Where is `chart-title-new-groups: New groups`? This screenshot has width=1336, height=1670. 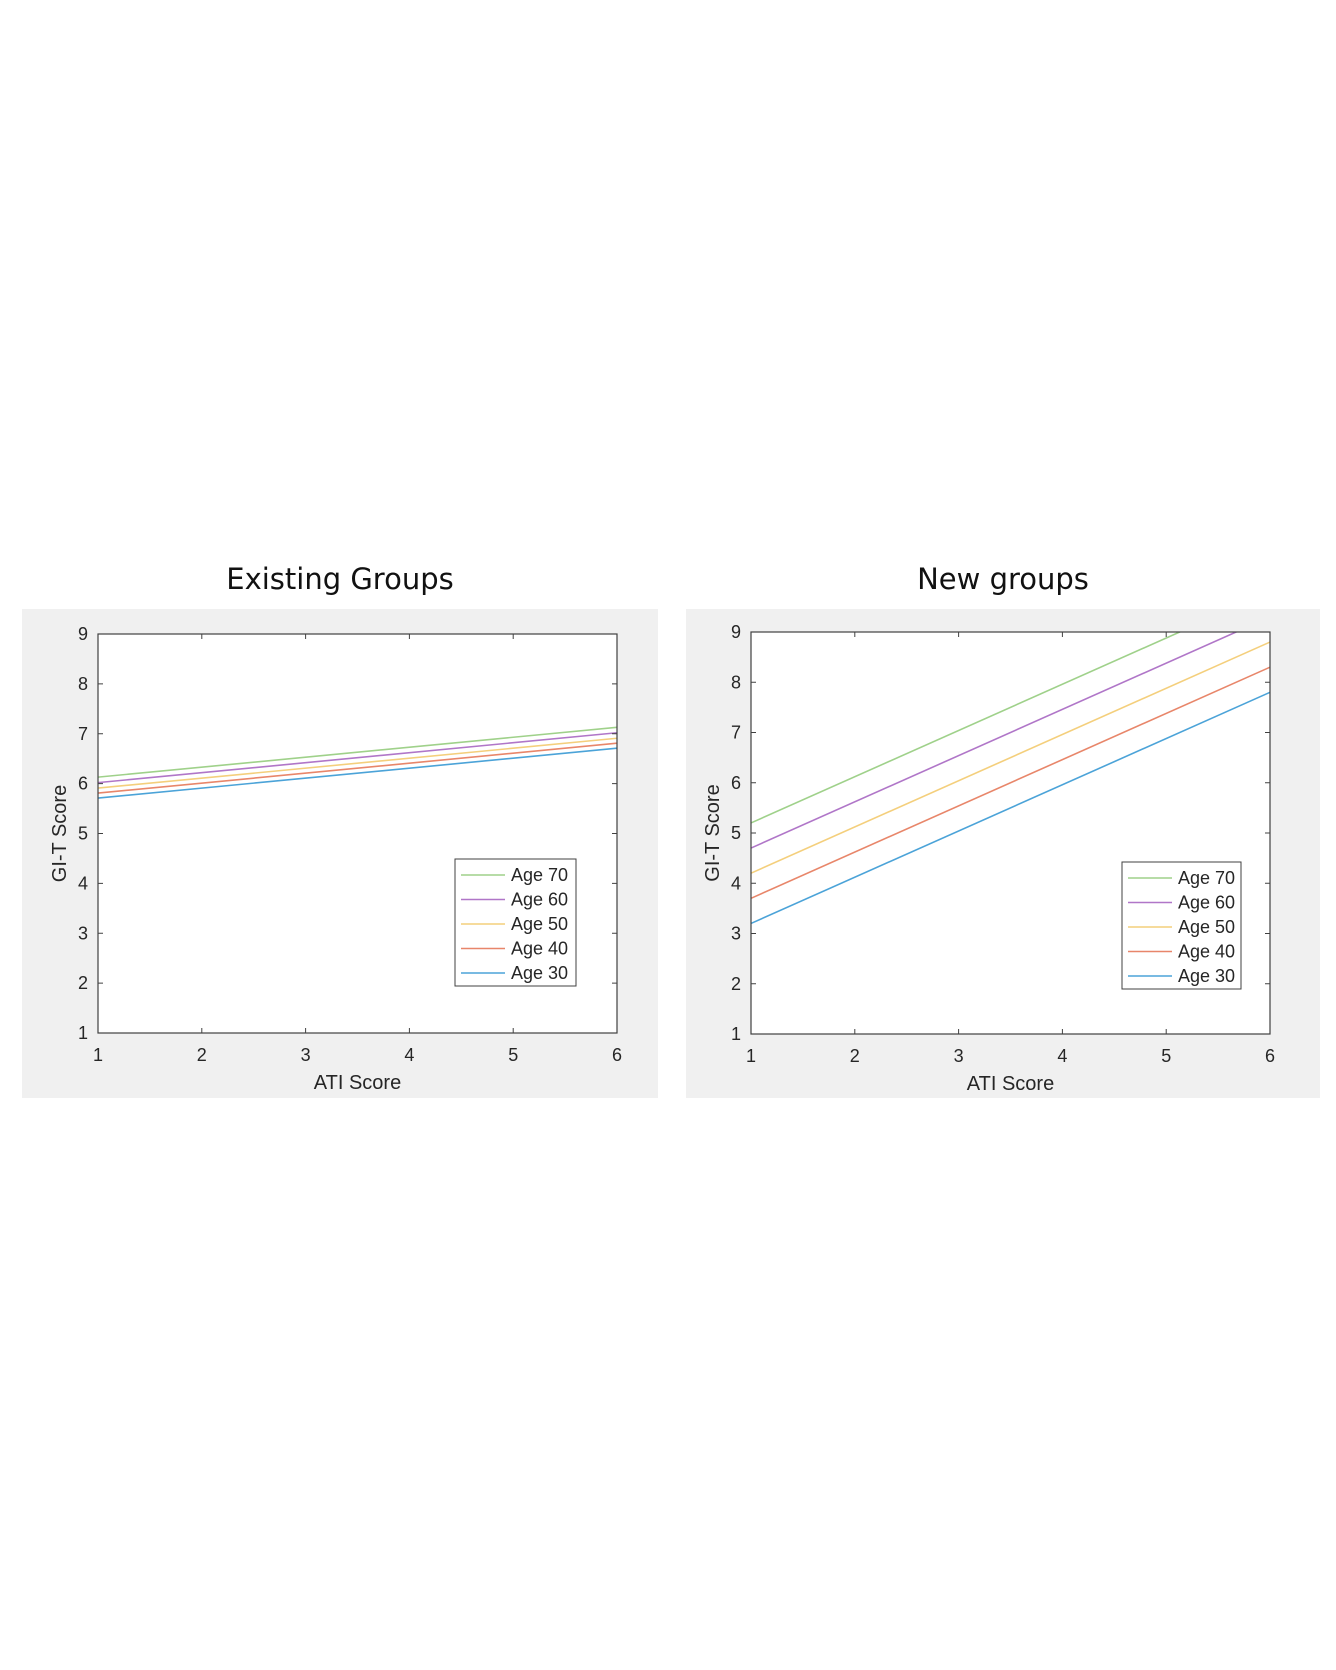 chart-title-new-groups: New groups is located at coordinates (1003, 579).